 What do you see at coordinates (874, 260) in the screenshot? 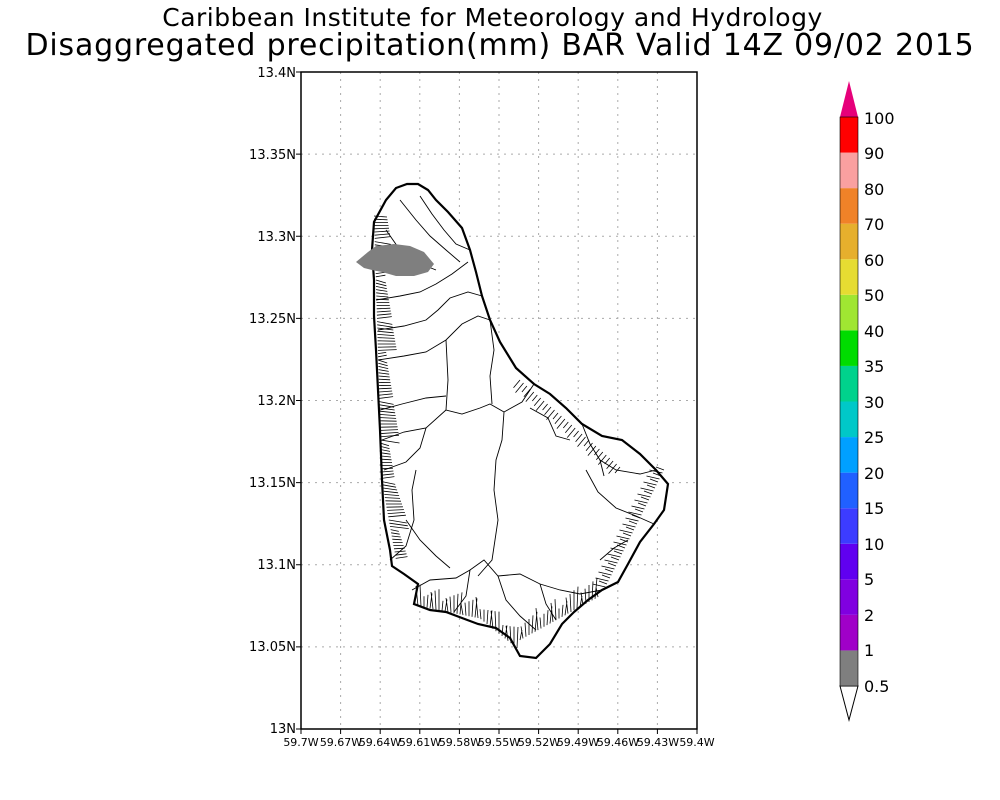
I see `colorbar-label: 60` at bounding box center [874, 260].